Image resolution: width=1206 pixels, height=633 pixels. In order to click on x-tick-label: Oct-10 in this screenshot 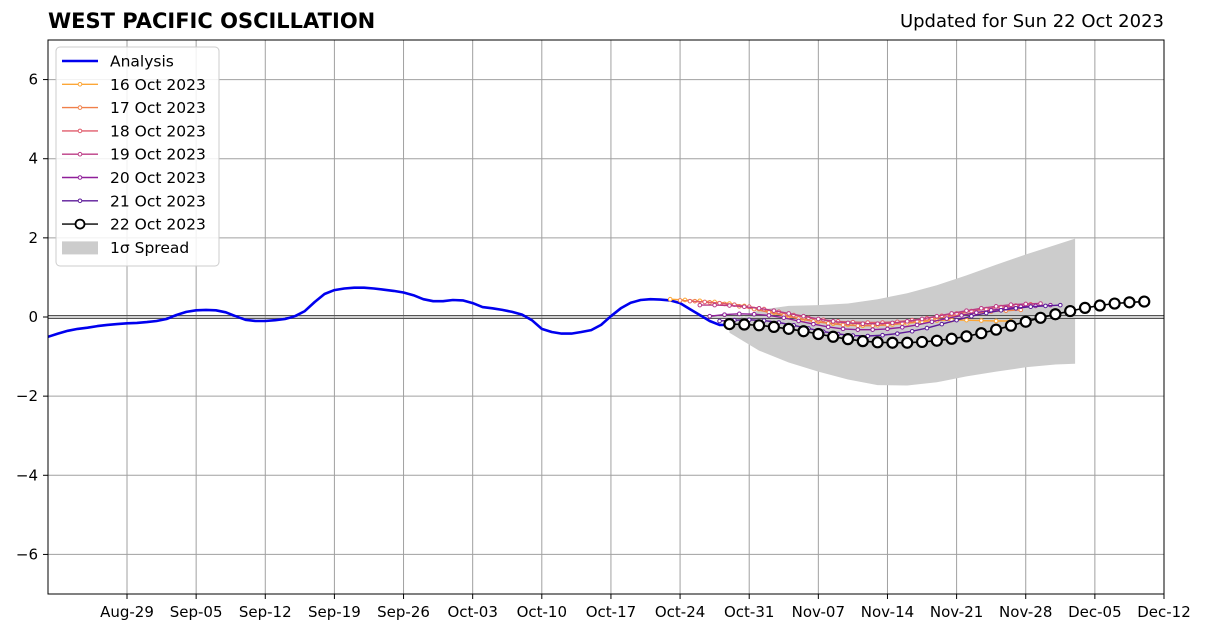, I will do `click(542, 612)`.